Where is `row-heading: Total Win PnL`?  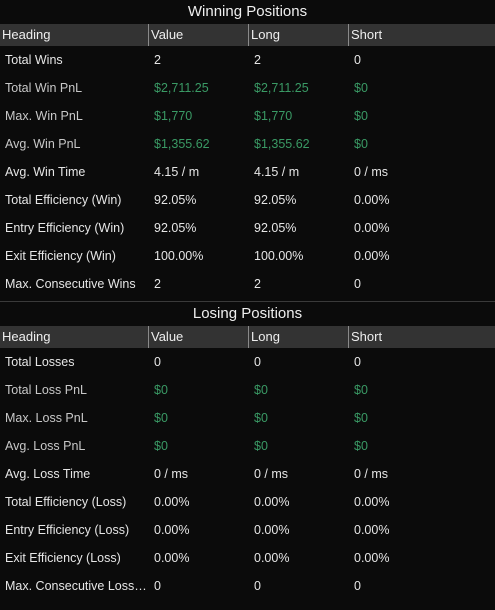 row-heading: Total Win PnL is located at coordinates (44, 88).